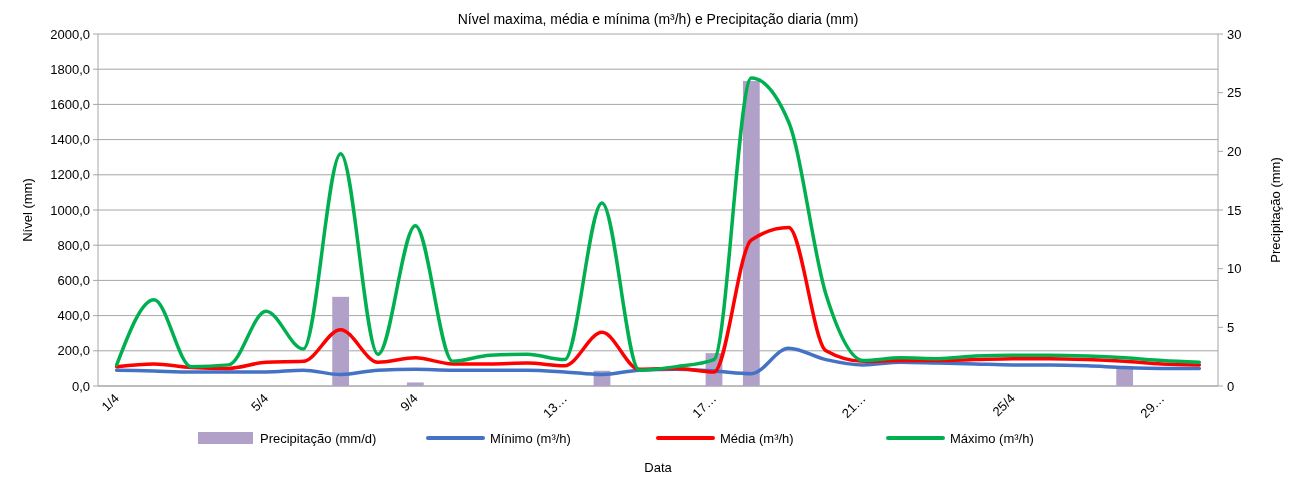  Describe the element at coordinates (70, 34) in the screenshot. I see `y-tick-label: 2000,0` at that location.